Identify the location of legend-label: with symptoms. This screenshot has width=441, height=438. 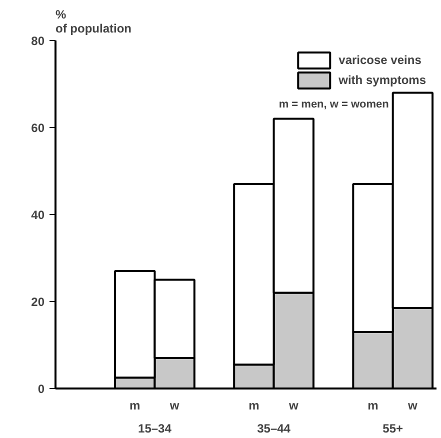
(382, 80).